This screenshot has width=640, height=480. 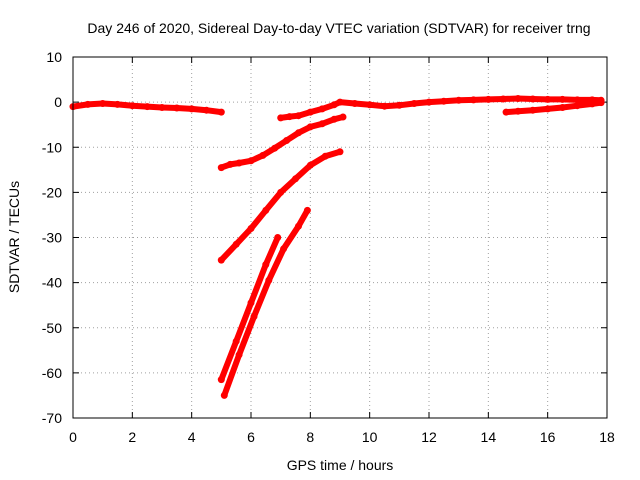 I want to click on y-tick-label: -70, so click(x=52, y=418).